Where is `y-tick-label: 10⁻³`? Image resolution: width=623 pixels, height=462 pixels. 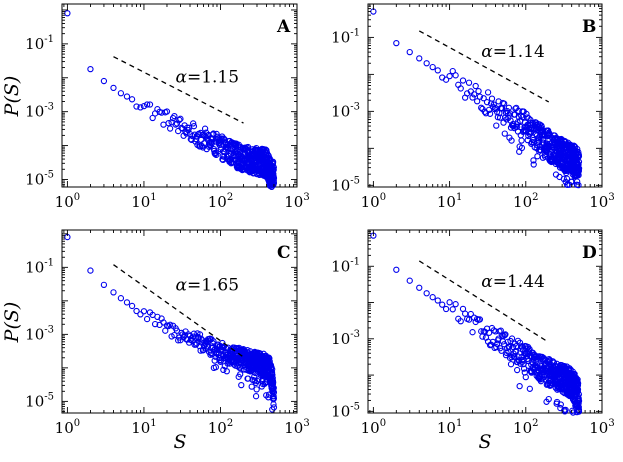
y-tick-label: 10⁻³ is located at coordinates (345, 338).